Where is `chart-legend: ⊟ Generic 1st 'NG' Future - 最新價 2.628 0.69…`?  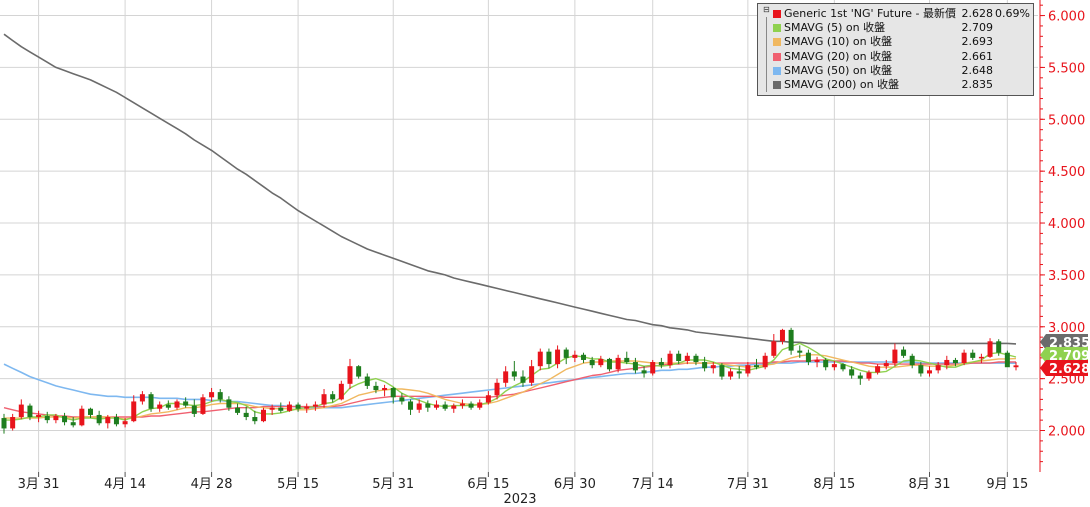 chart-legend: ⊟ Generic 1st 'NG' Future - 最新價 2.628 0.69… is located at coordinates (895, 49).